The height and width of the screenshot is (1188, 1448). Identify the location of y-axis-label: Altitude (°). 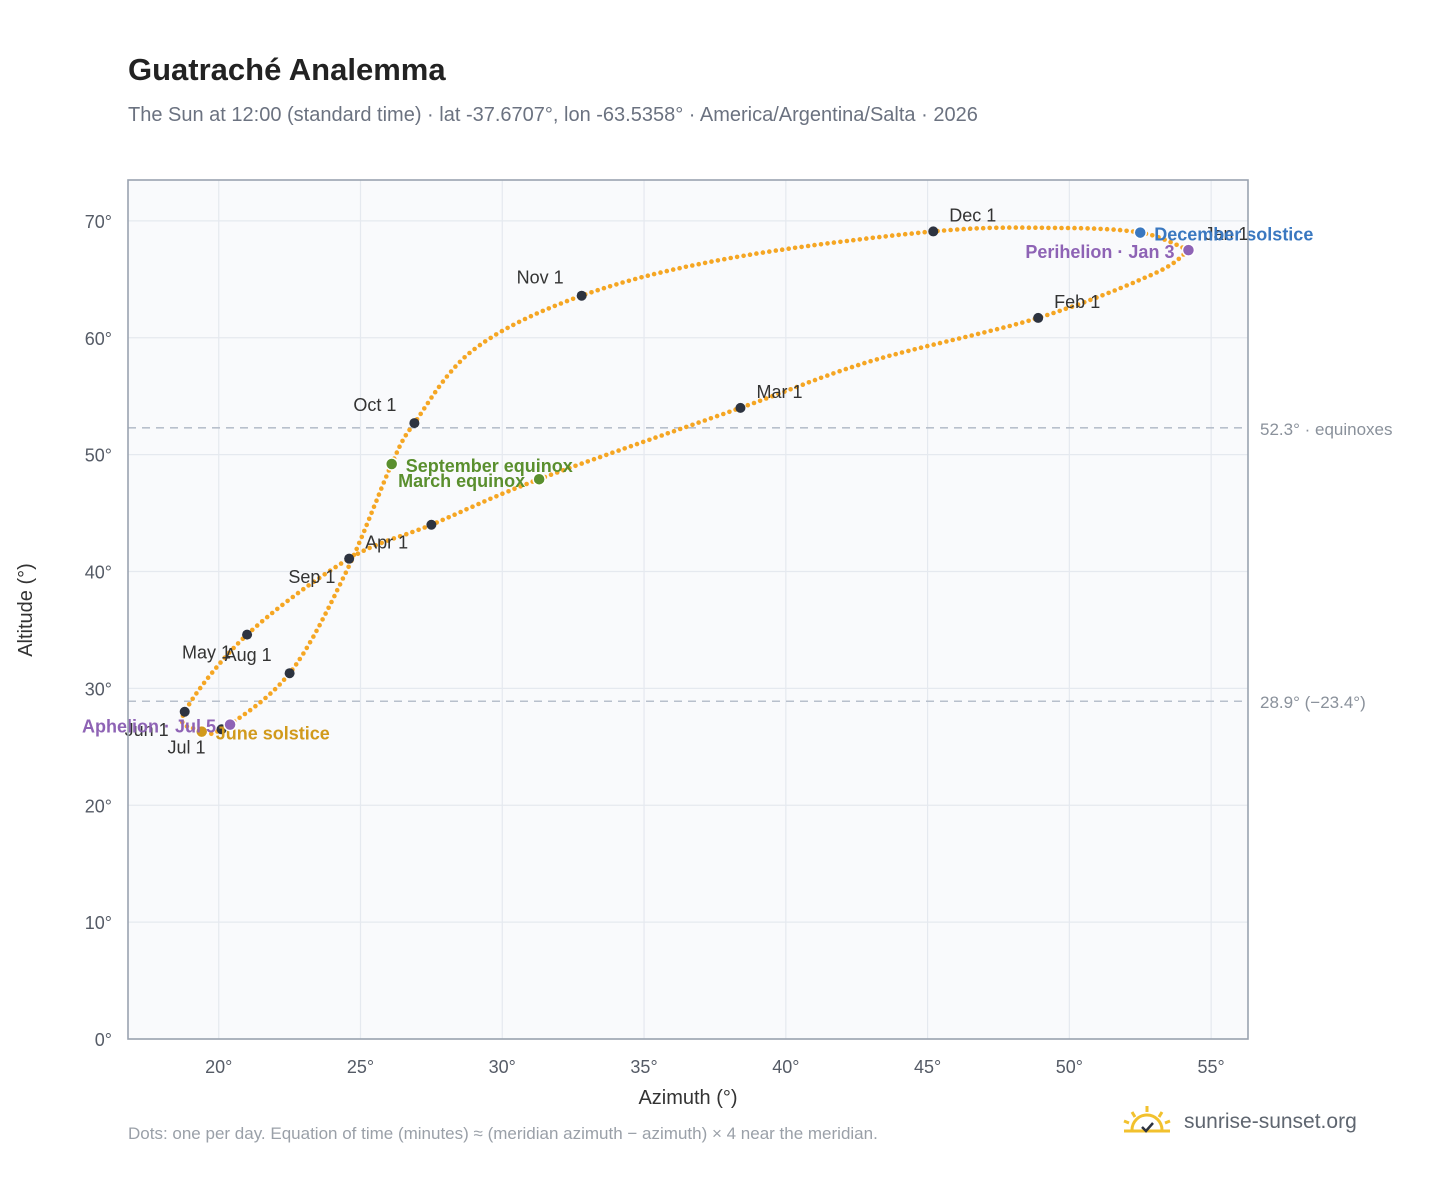
(26, 610).